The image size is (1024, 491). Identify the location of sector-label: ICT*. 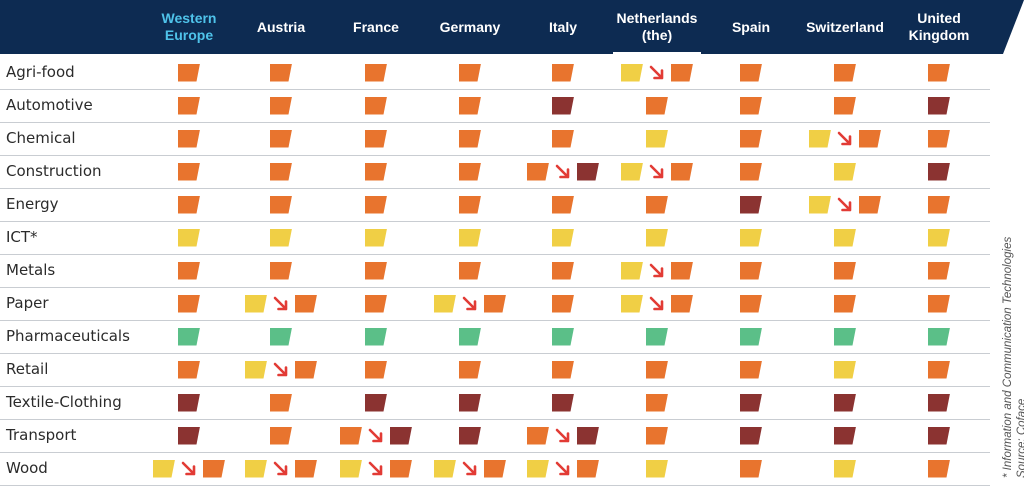
(22, 237).